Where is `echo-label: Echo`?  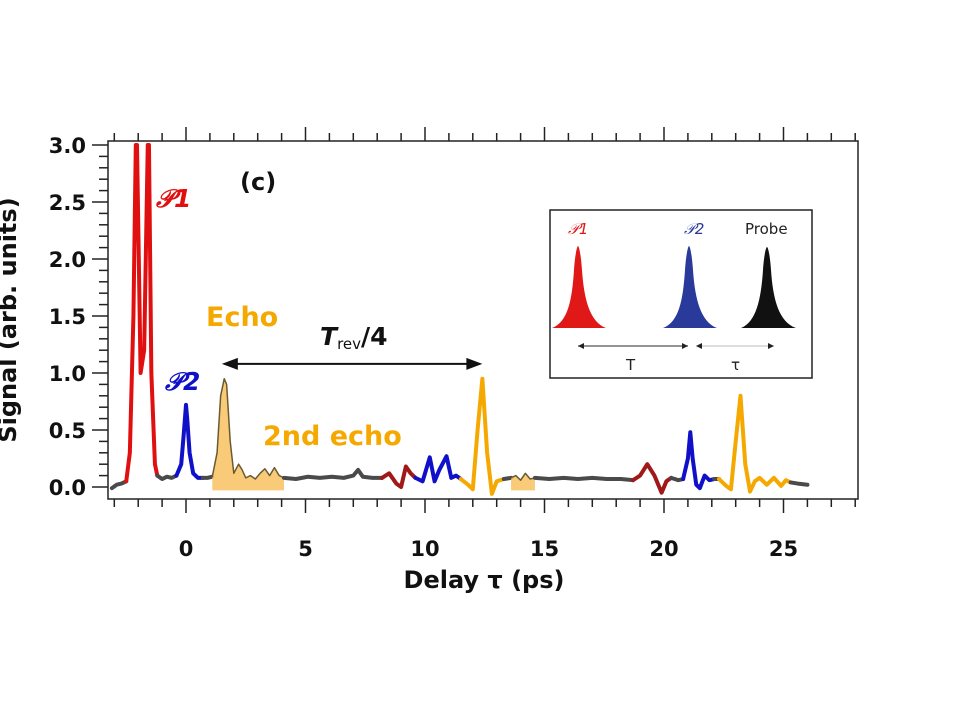
echo-label: Echo is located at coordinates (242, 317).